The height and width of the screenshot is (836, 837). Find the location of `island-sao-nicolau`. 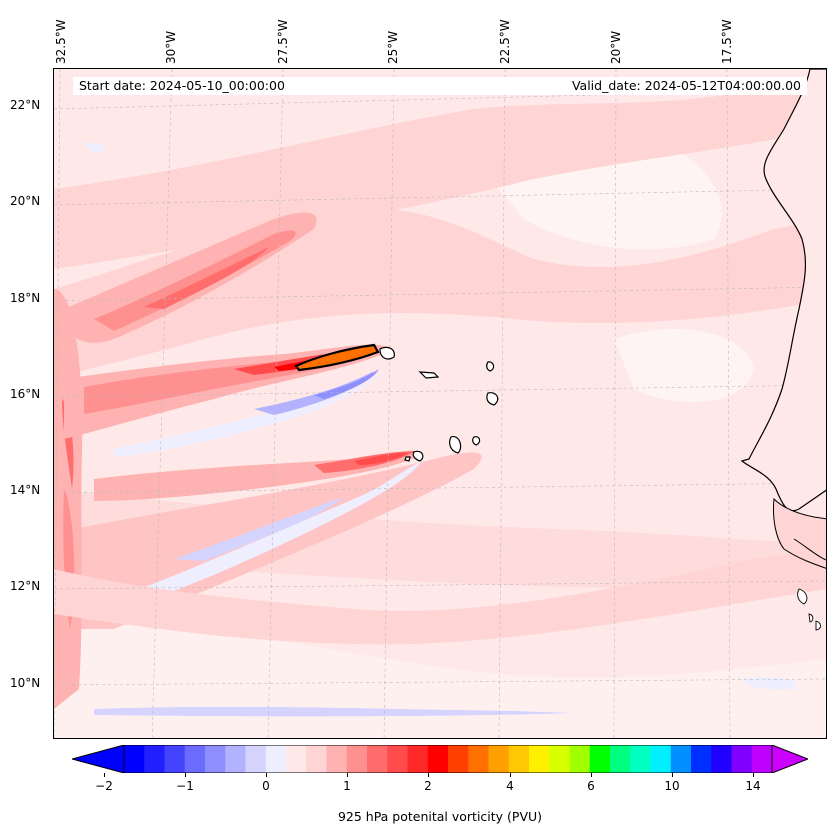

island-sao-nicolau is located at coordinates (429, 375).